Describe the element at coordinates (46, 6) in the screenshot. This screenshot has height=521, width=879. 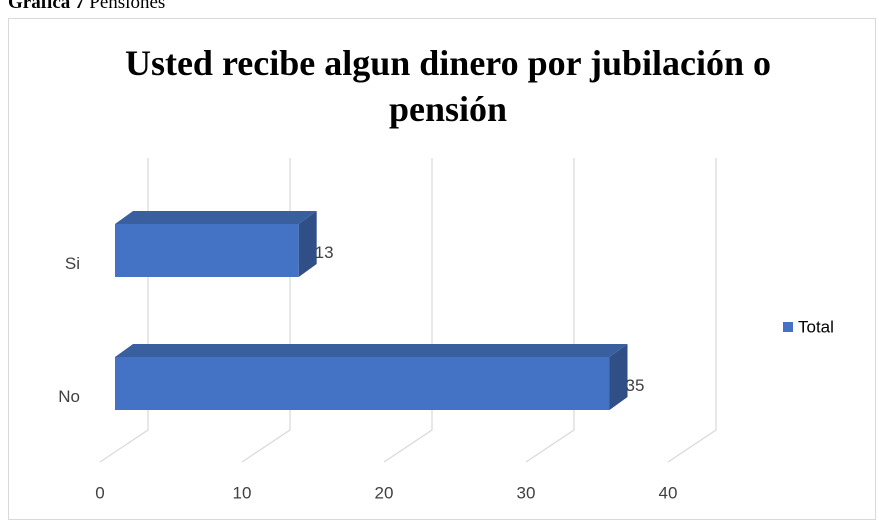
I see `caption-label: Gráfica 7` at that location.